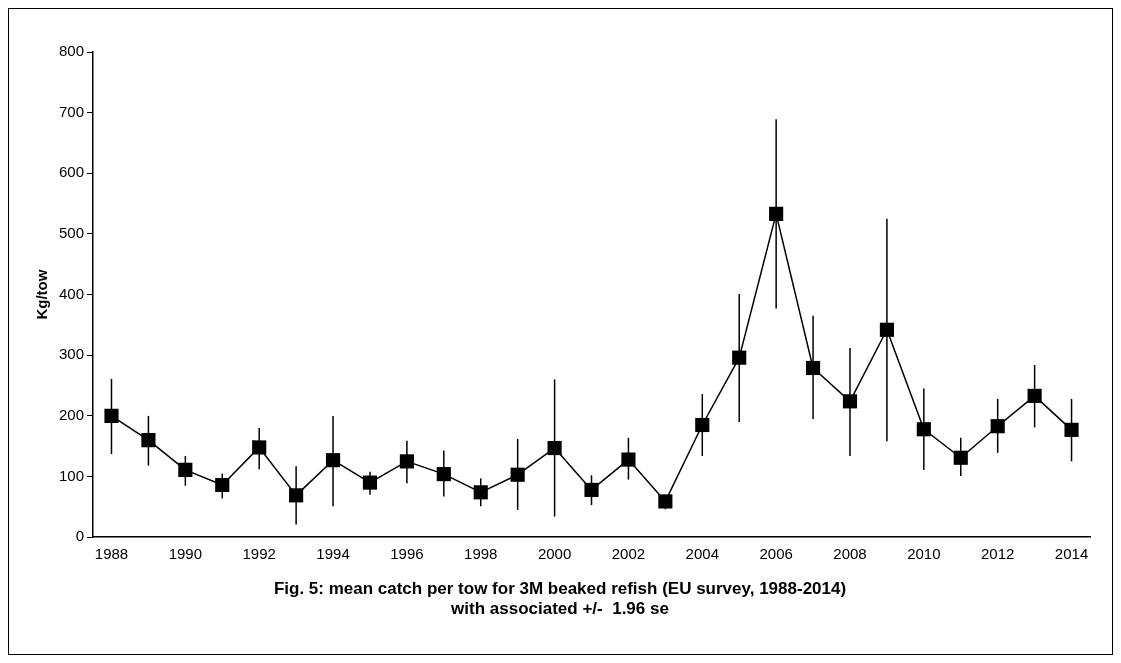  What do you see at coordinates (72, 475) in the screenshot?
I see `y-tick-label: 100` at bounding box center [72, 475].